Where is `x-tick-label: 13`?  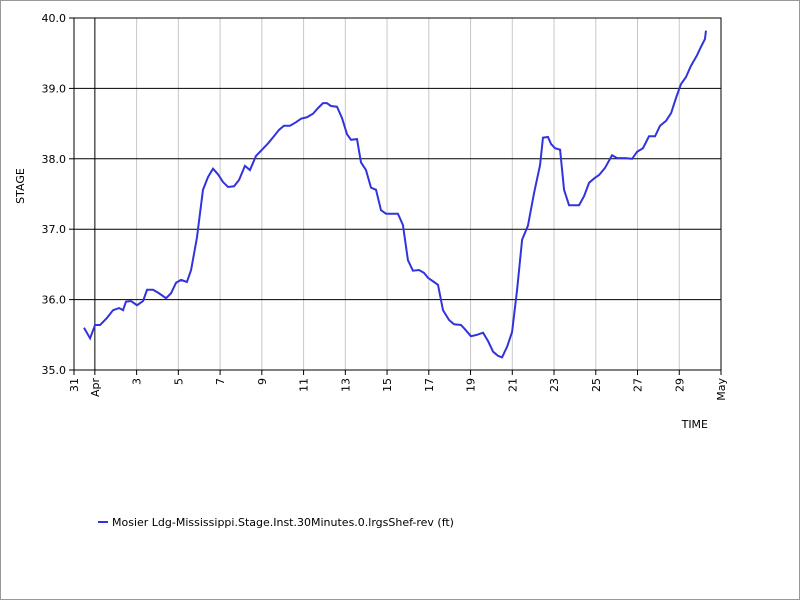 x-tick-label: 13 is located at coordinates (345, 385).